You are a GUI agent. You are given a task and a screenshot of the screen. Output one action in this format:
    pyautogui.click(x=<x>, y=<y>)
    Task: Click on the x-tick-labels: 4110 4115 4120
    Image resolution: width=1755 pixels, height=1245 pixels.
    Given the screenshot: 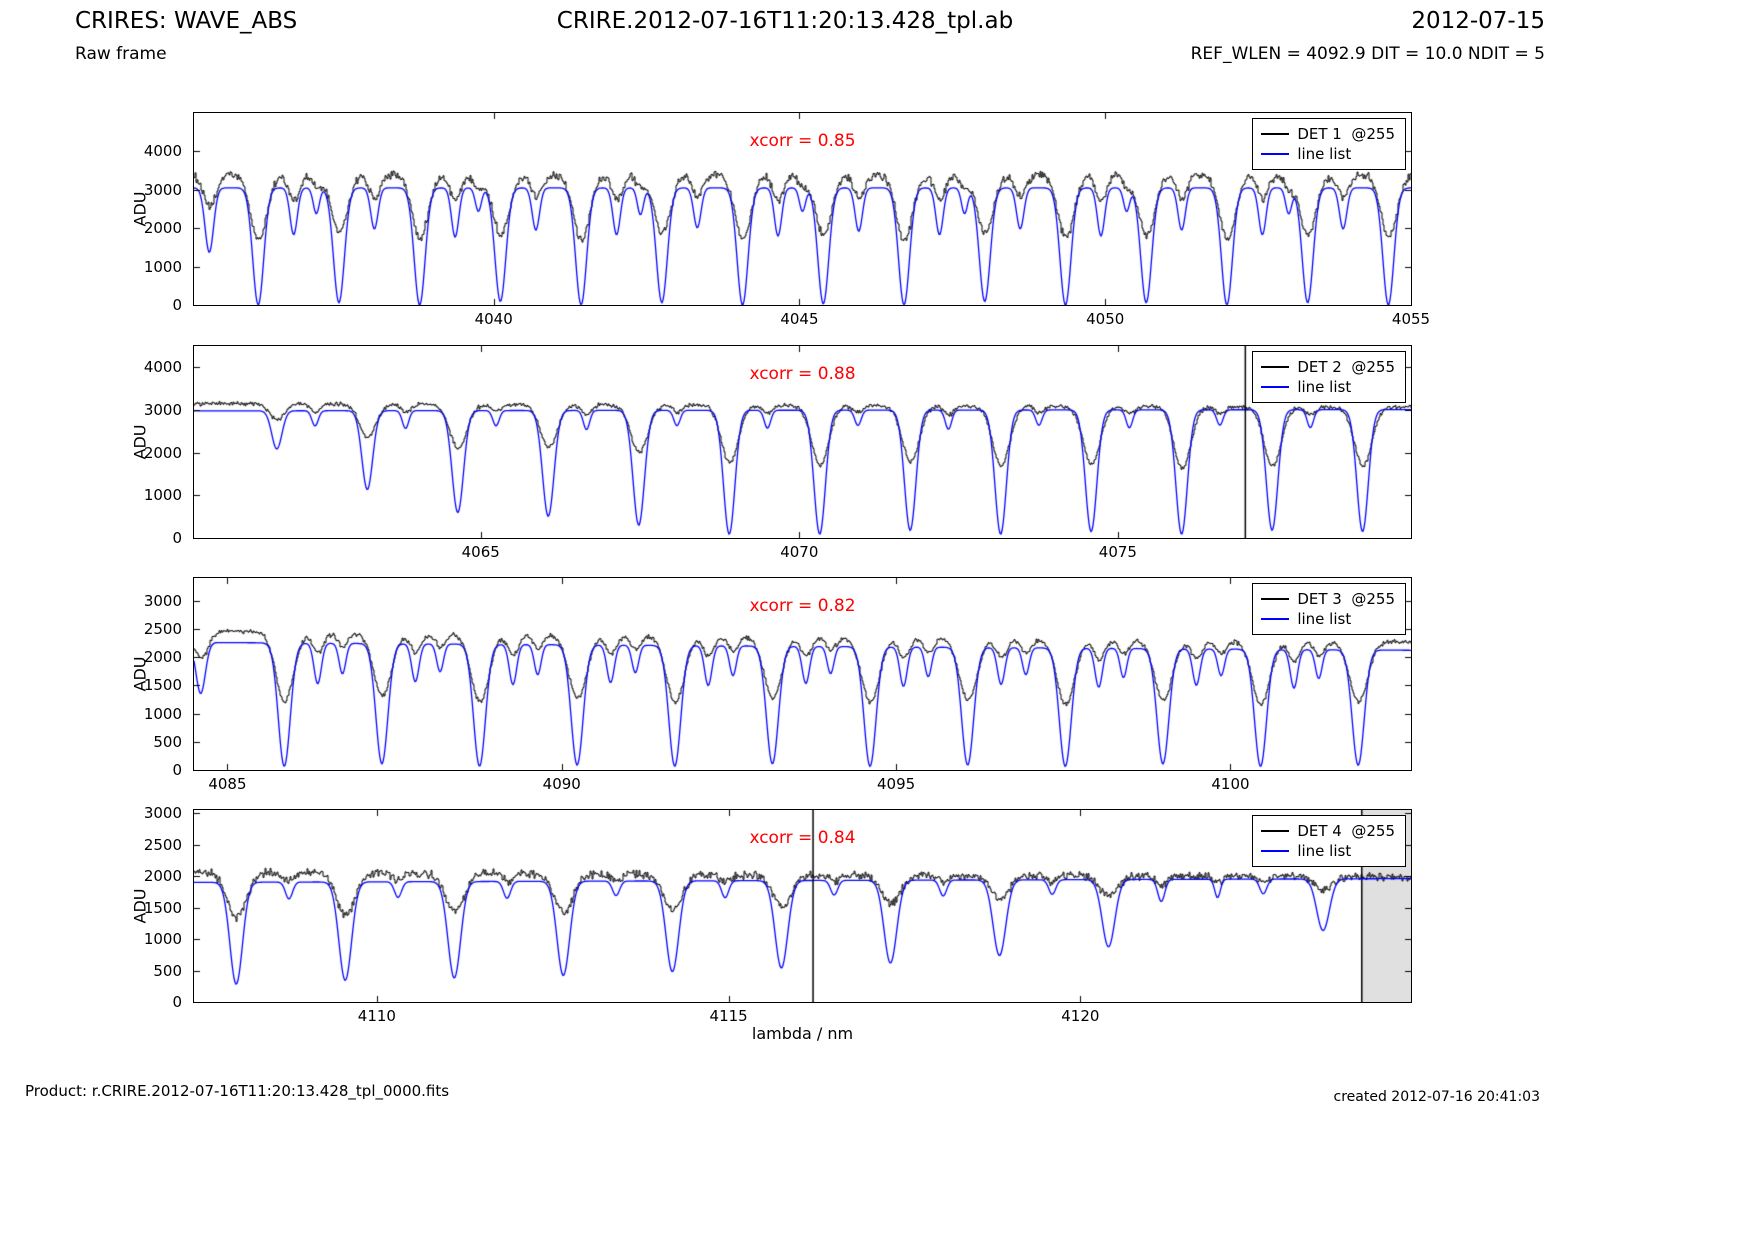 What is the action you would take?
    pyautogui.click(x=802, y=1018)
    